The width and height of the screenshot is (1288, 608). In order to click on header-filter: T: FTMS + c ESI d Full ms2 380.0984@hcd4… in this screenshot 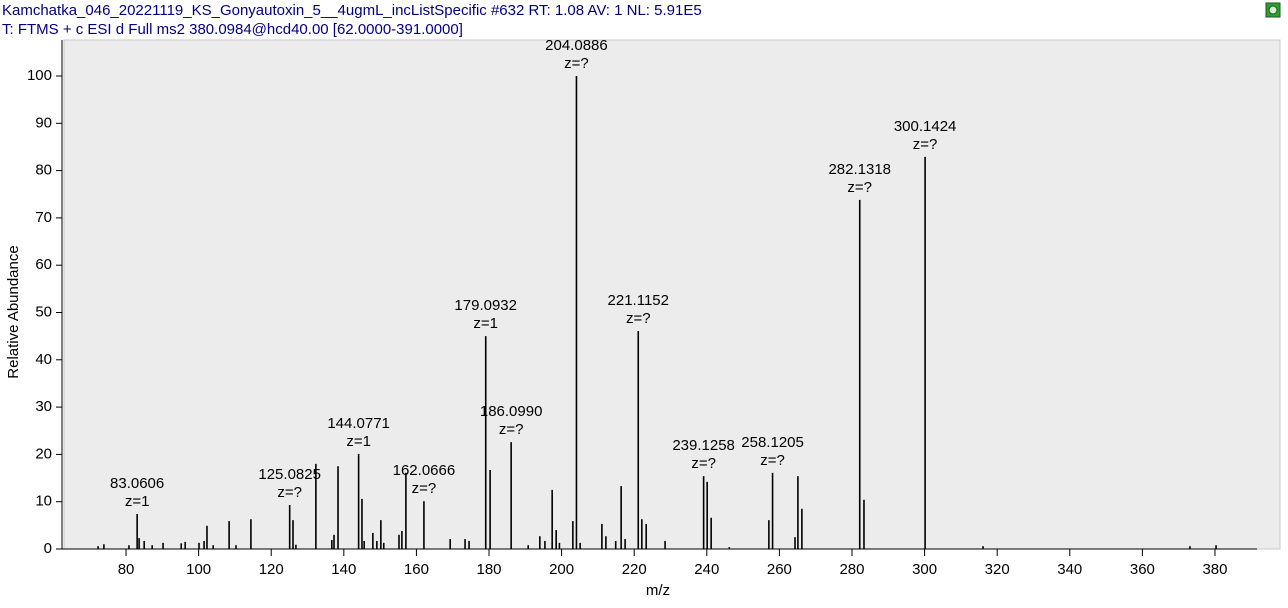, I will do `click(232, 29)`.